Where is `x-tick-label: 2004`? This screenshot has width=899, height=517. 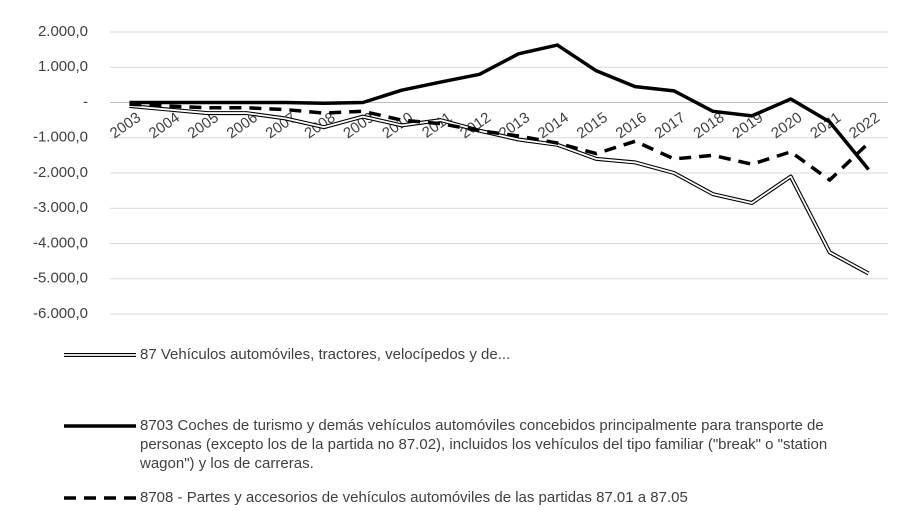 x-tick-label: 2004 is located at coordinates (164, 125).